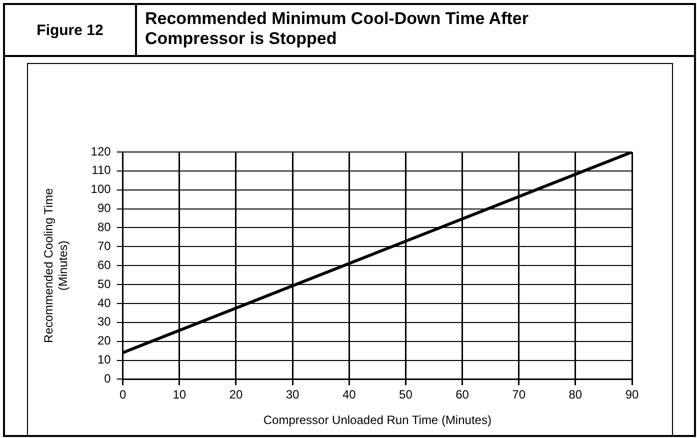  Describe the element at coordinates (104, 321) in the screenshot. I see `y-tick-label: 30` at that location.